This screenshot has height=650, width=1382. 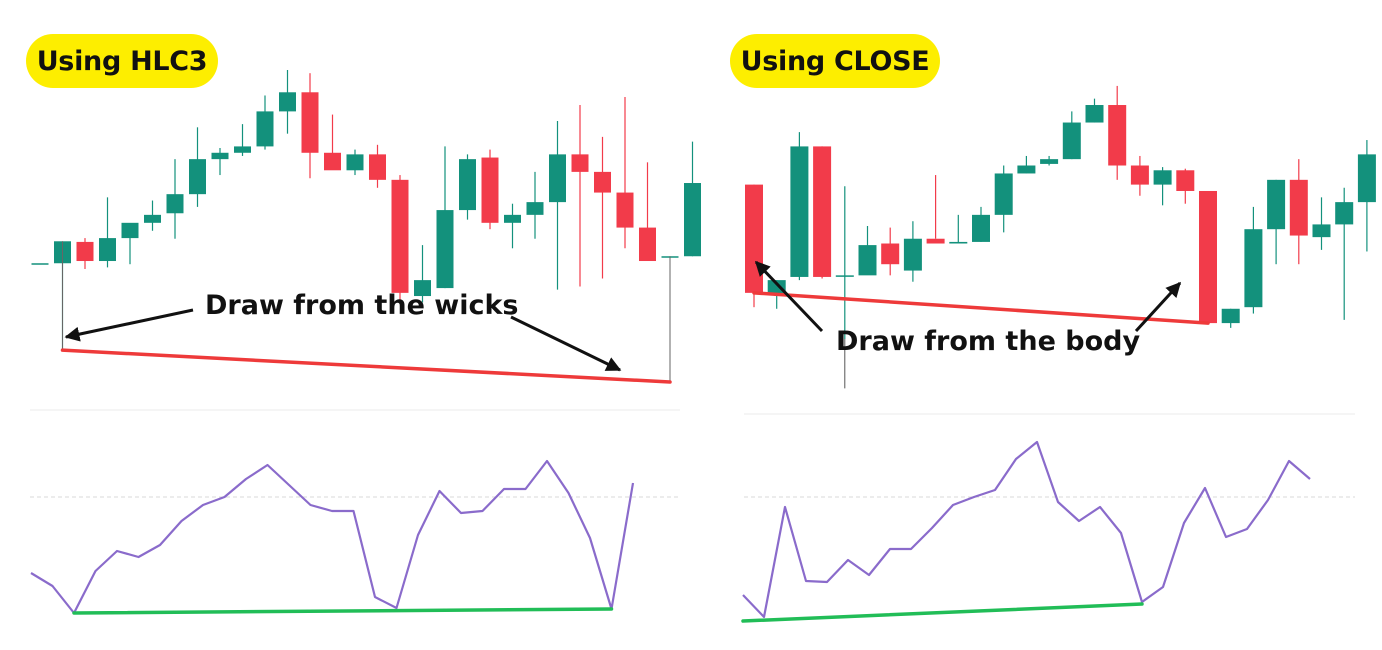 What do you see at coordinates (988, 341) in the screenshot?
I see `body-annotation: Draw from the body` at bounding box center [988, 341].